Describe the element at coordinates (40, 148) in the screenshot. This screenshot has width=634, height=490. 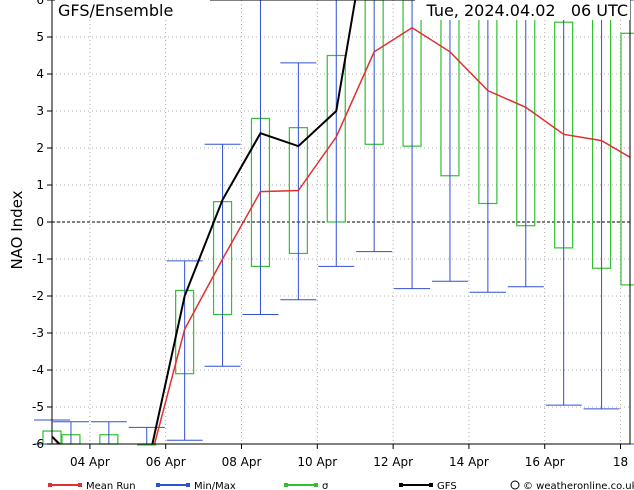
I see `y-tick-label: 2` at that location.